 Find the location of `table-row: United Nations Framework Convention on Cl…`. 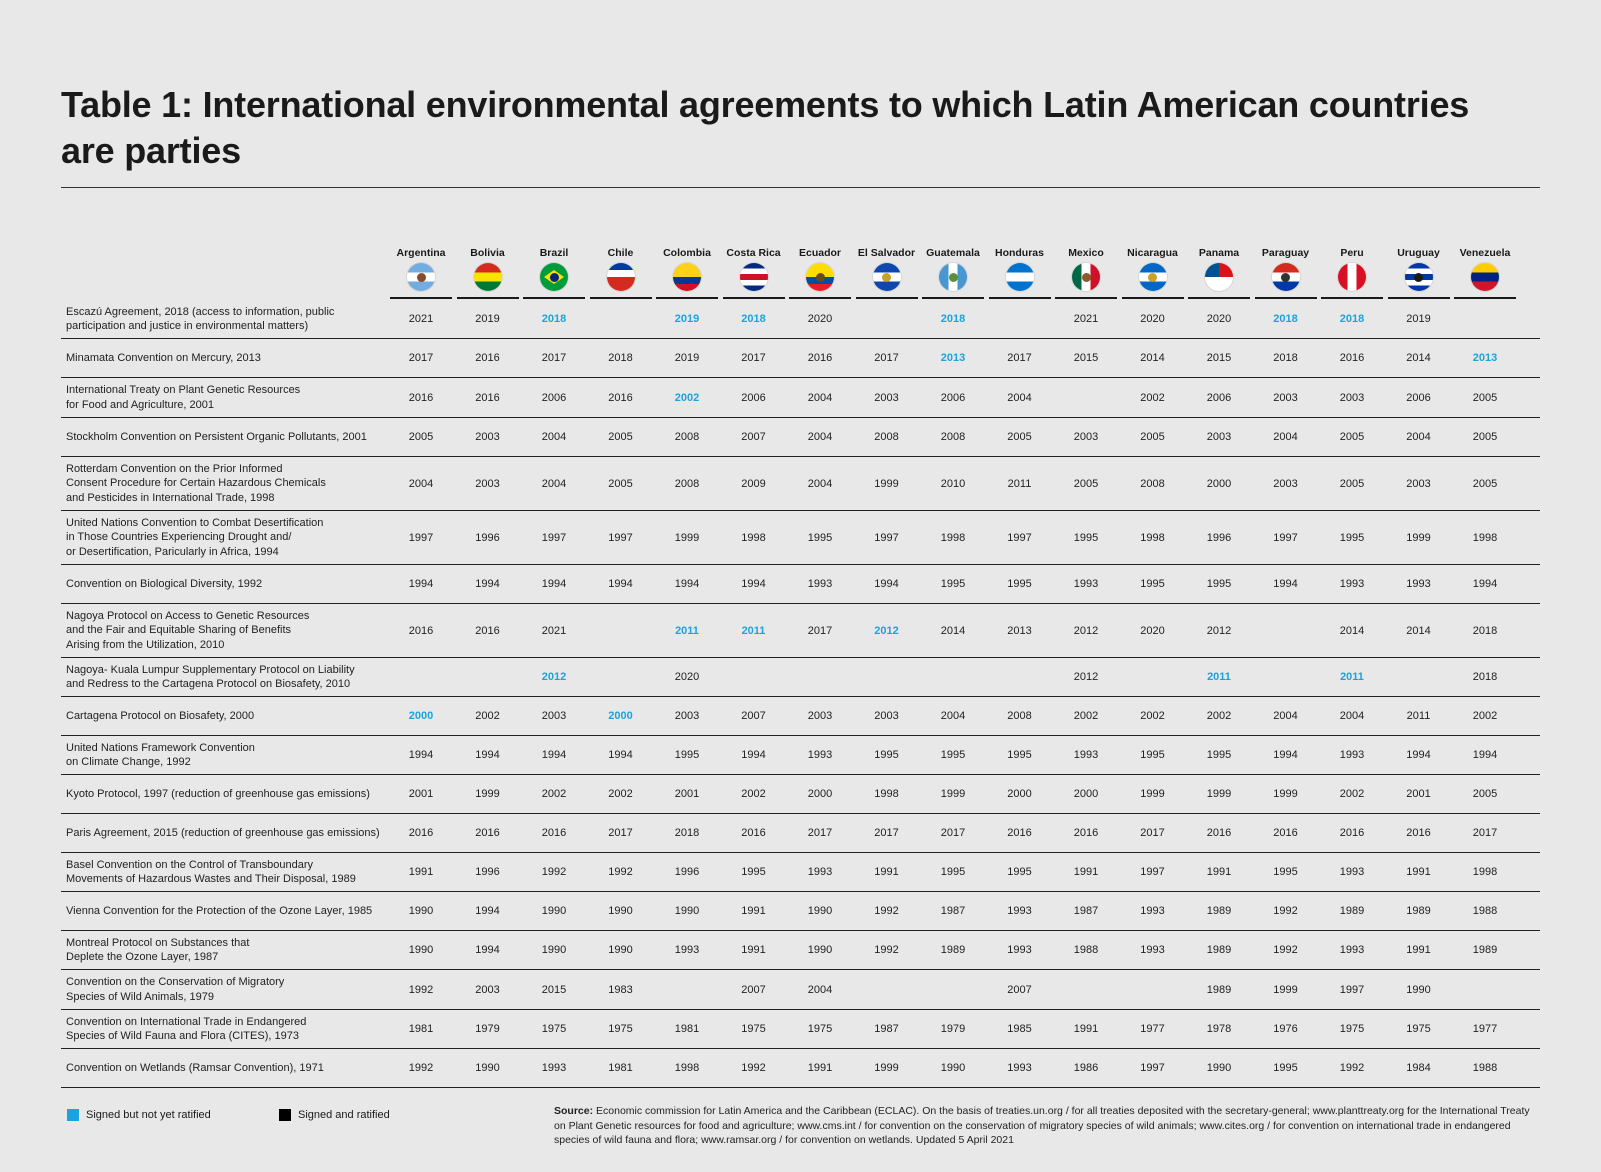

table-row: United Nations Framework Convention on Cl… is located at coordinates (800, 755).